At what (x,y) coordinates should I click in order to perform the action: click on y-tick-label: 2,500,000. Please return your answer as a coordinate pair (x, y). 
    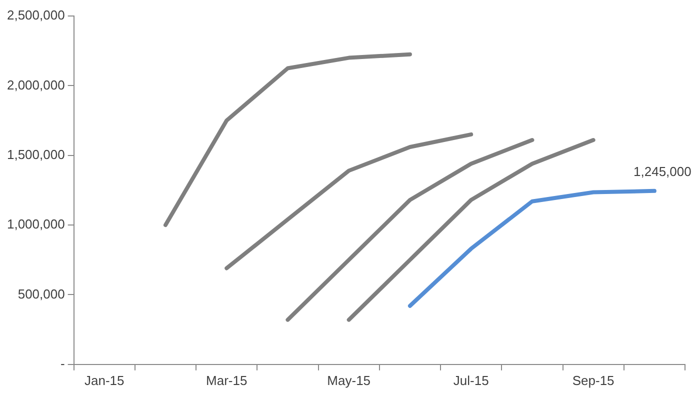
    Looking at the image, I should click on (35, 15).